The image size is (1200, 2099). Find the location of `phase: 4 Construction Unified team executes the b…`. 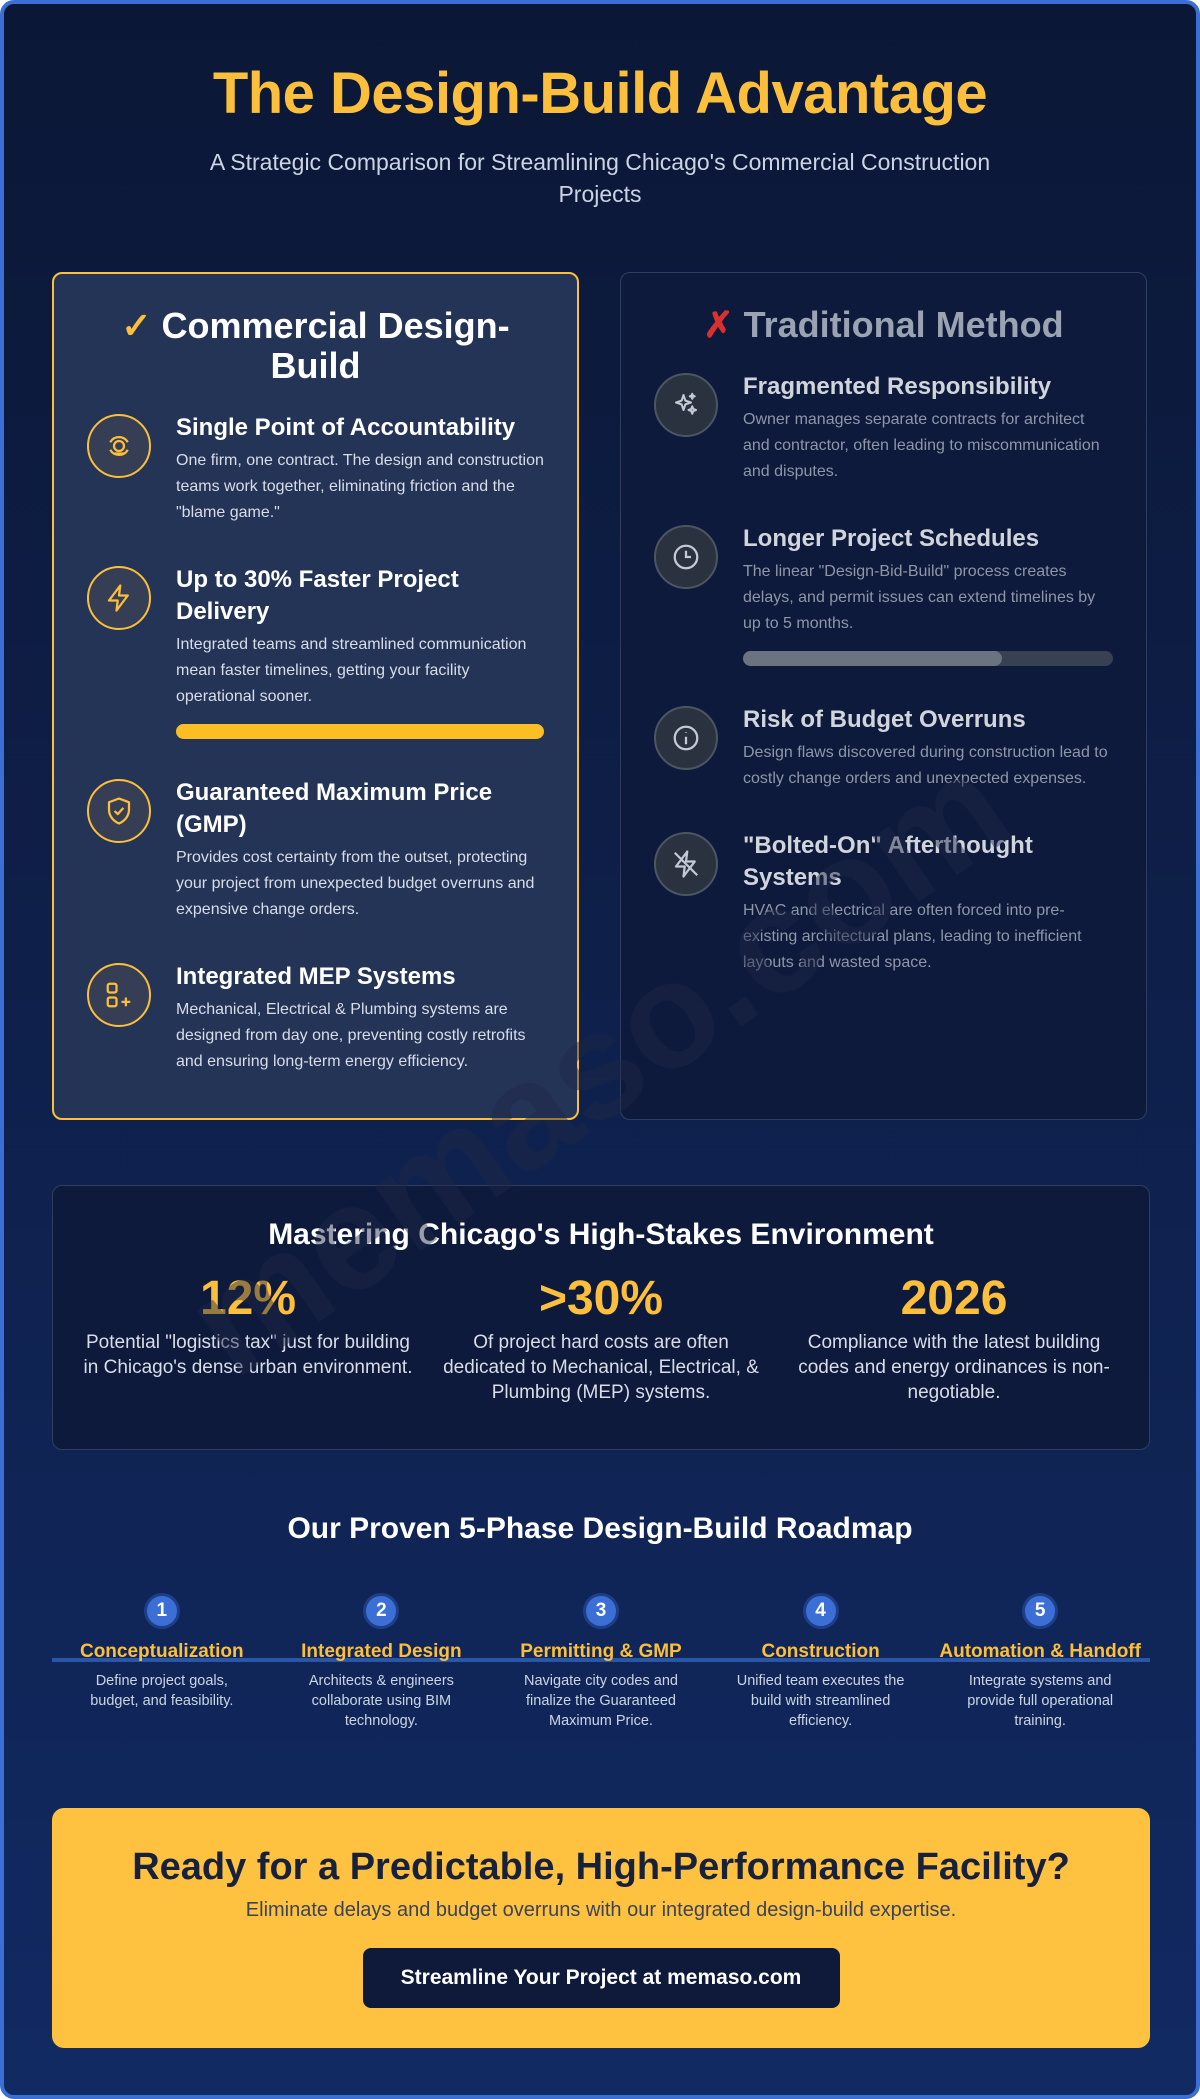

phase: 4 Construction Unified team executes the b… is located at coordinates (821, 1662).